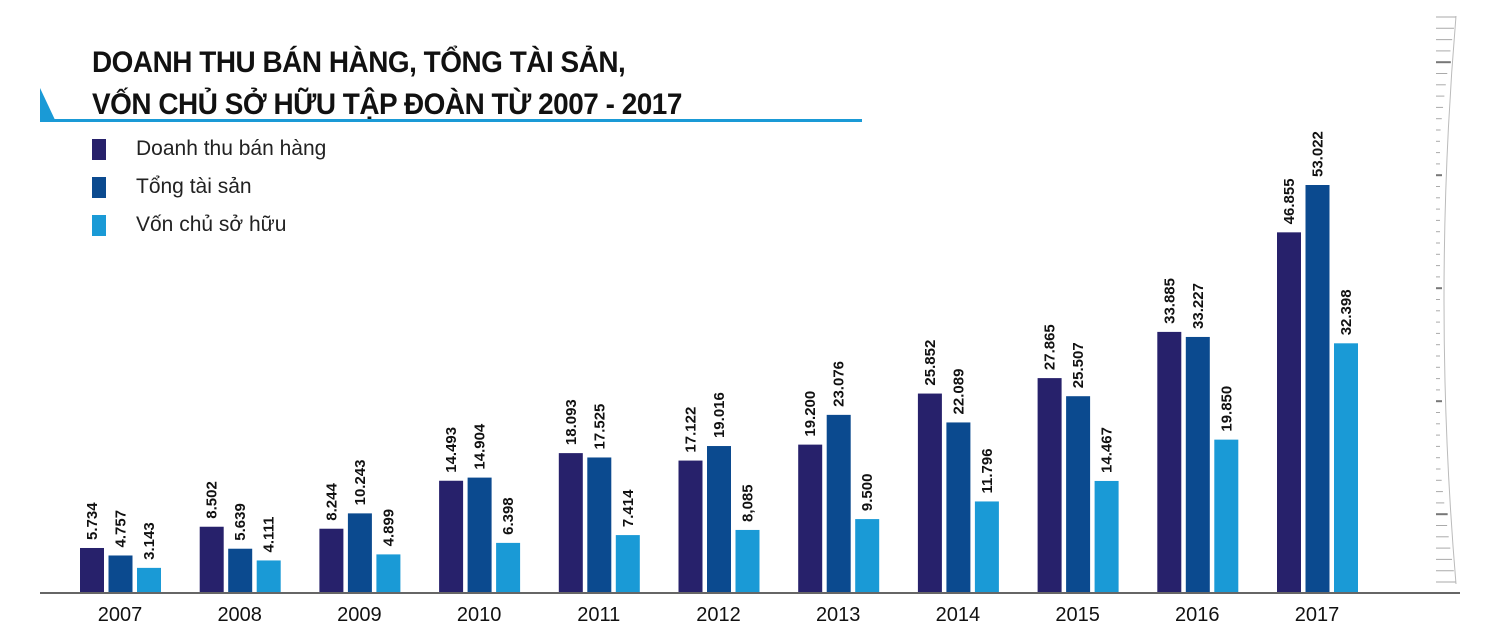  I want to click on data-label-total-assets-2007: 4.757, so click(121, 529).